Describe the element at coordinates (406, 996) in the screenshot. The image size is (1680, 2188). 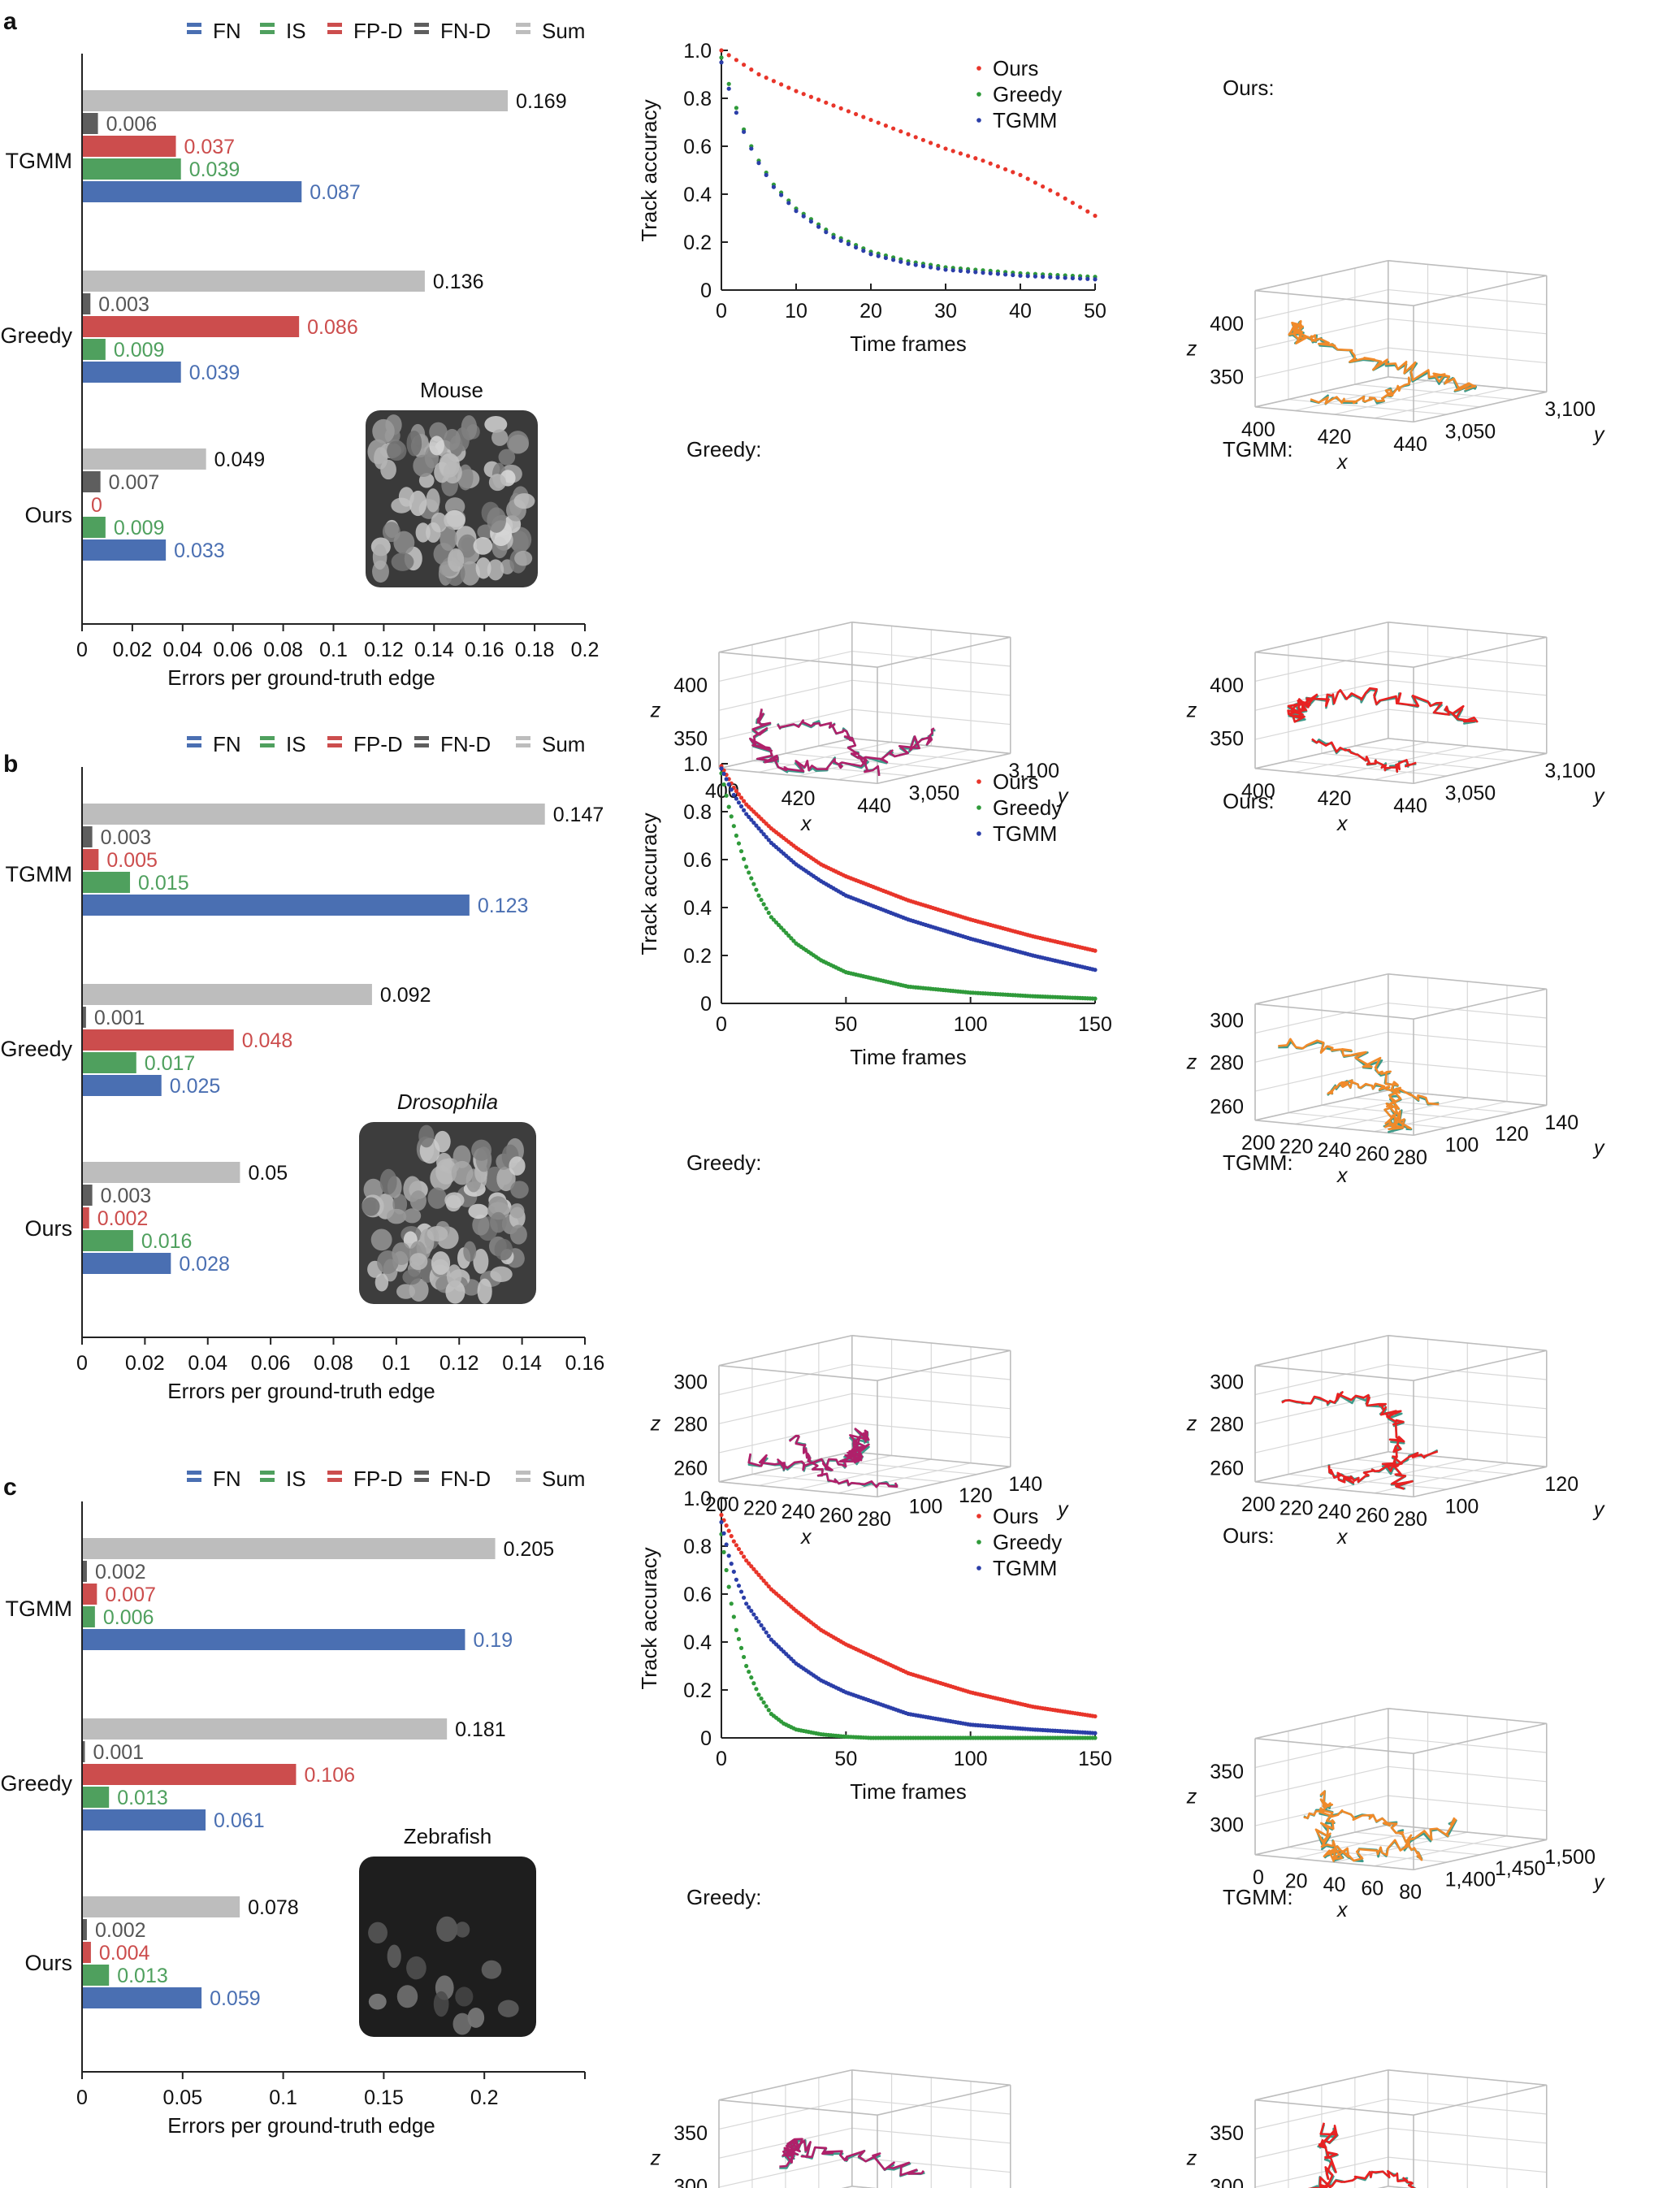
I see `data-label: 0.092` at that location.